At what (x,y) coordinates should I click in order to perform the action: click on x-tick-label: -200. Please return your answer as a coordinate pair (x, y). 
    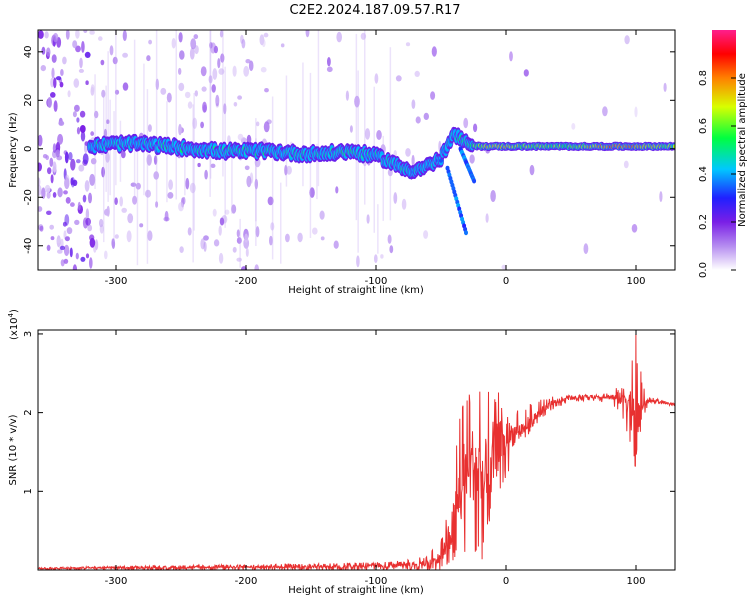
    Looking at the image, I should click on (246, 581).